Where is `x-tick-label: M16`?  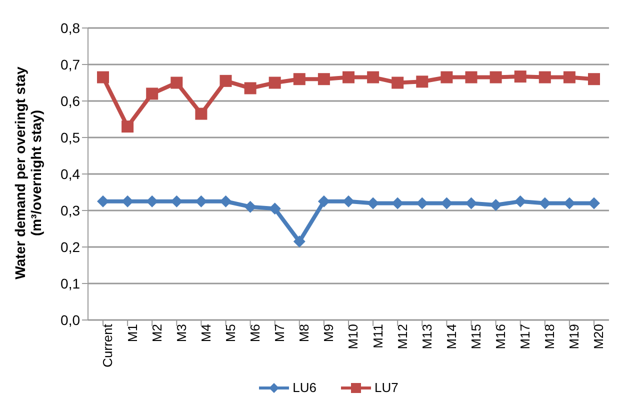 x-tick-label: M16 is located at coordinates (500, 337).